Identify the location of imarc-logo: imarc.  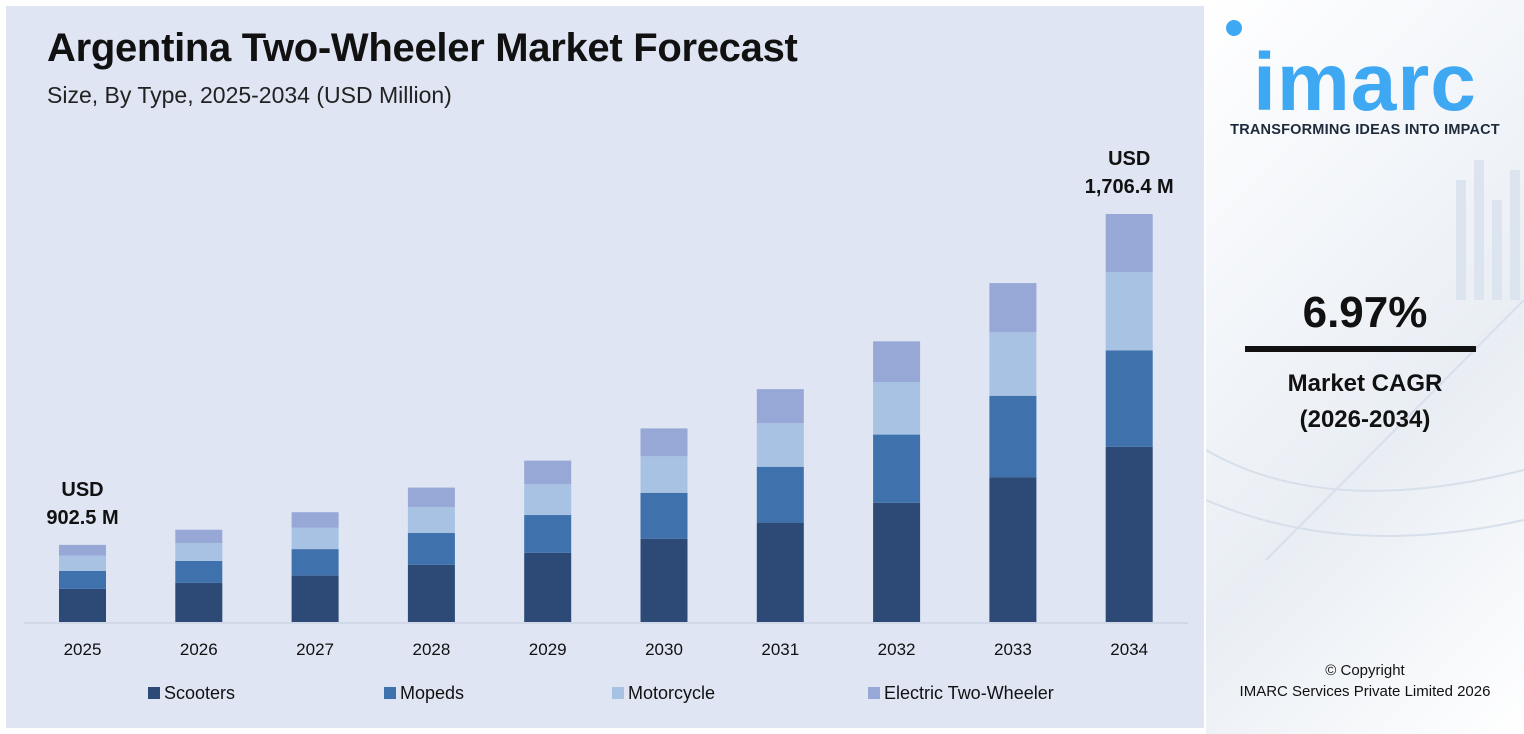
(1365, 82).